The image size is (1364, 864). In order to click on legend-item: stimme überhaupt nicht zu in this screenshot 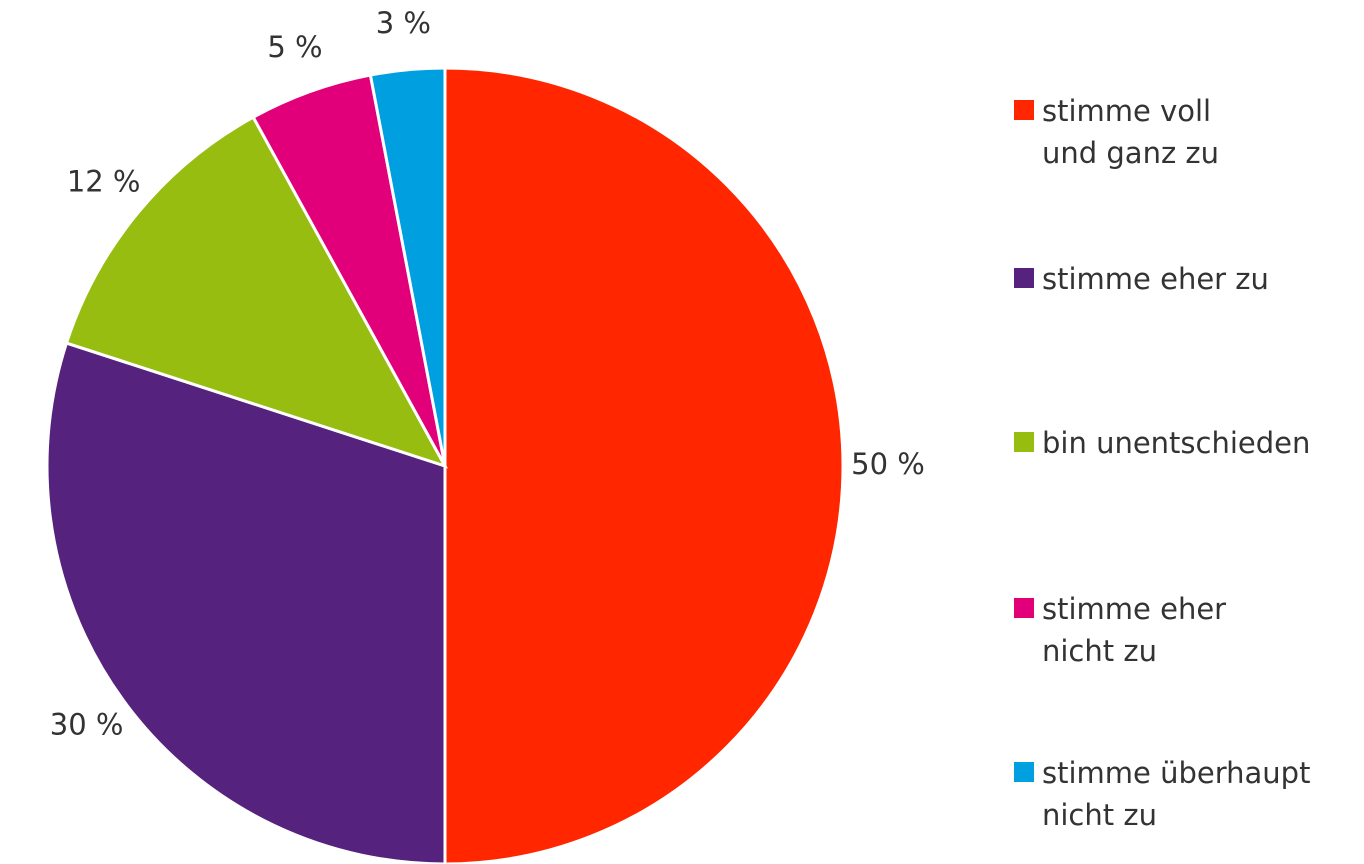, I will do `click(1162, 794)`.